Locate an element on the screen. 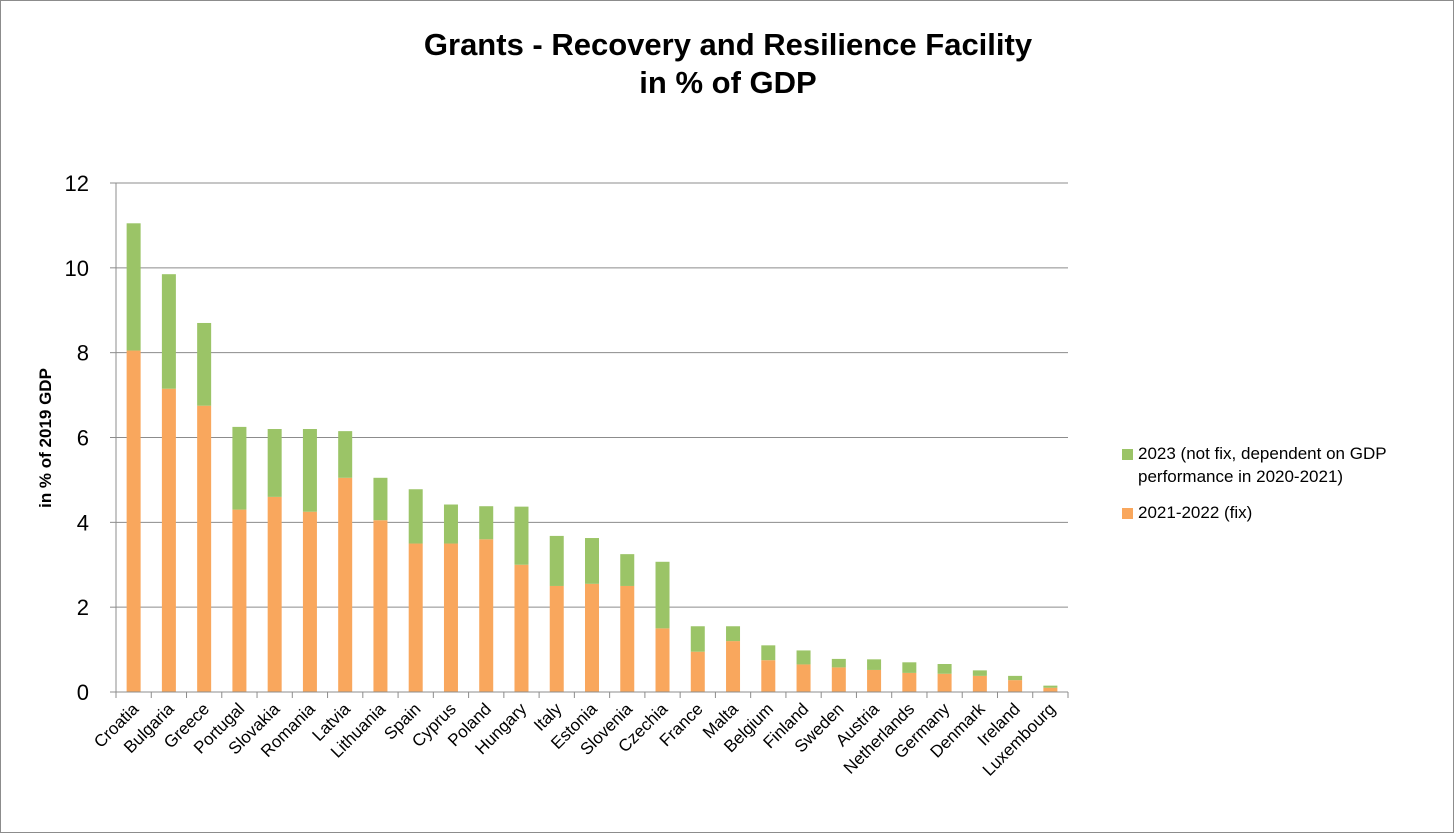  bar-fixed-poland is located at coordinates (486, 615).